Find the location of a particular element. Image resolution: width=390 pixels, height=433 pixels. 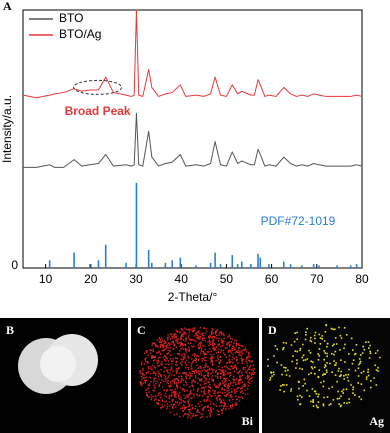

annotation-ellipse is located at coordinates (98, 87).